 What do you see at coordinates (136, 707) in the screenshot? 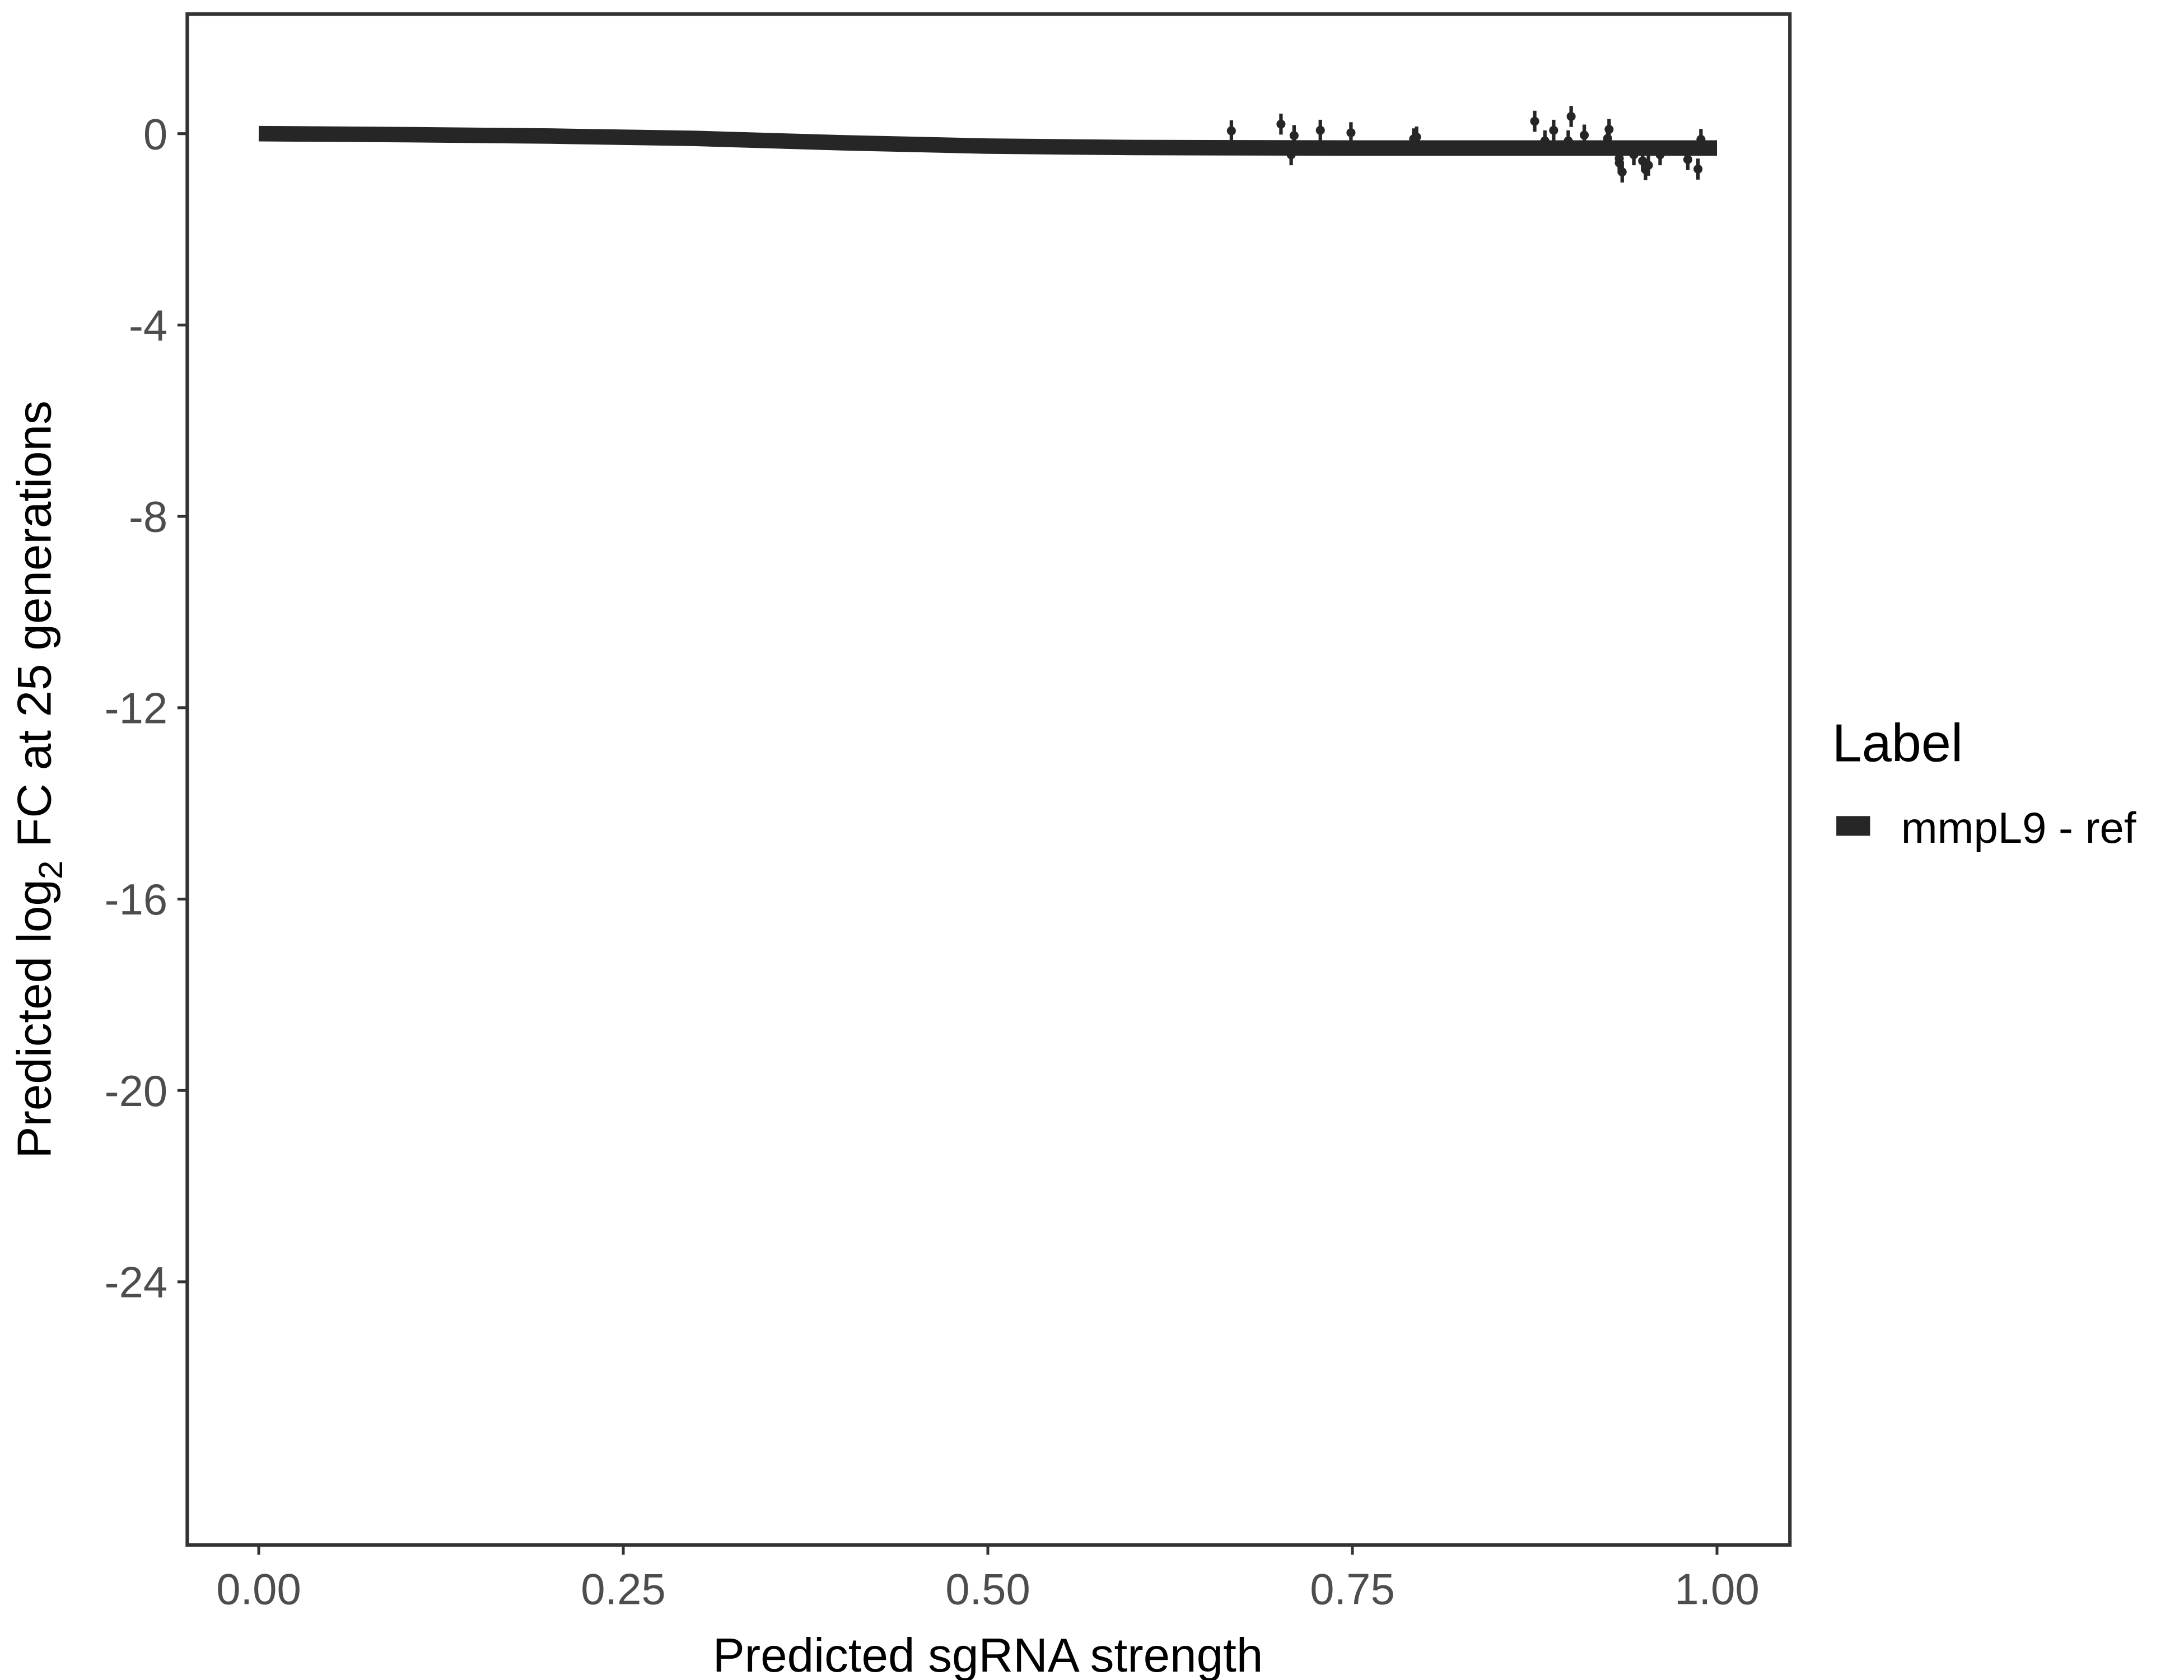
I see `y-tick-label: -12` at bounding box center [136, 707].